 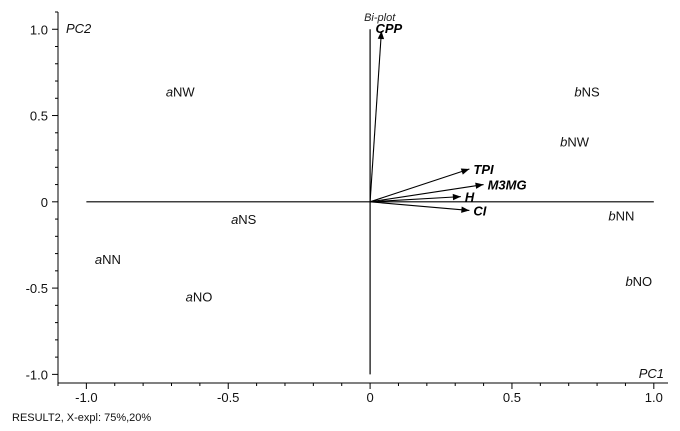 What do you see at coordinates (470, 197) in the screenshot?
I see `vector-label-h: H` at bounding box center [470, 197].